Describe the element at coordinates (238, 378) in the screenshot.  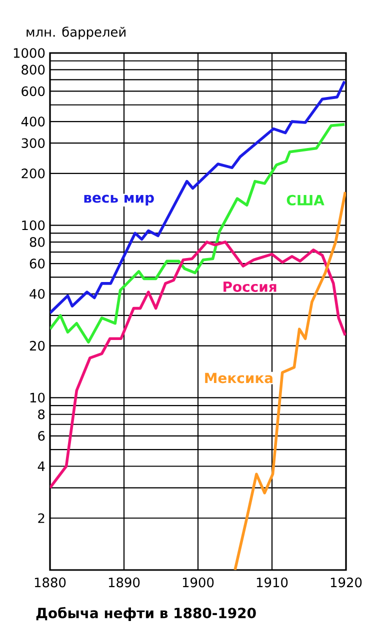
I see `series-label: Мексика` at that location.